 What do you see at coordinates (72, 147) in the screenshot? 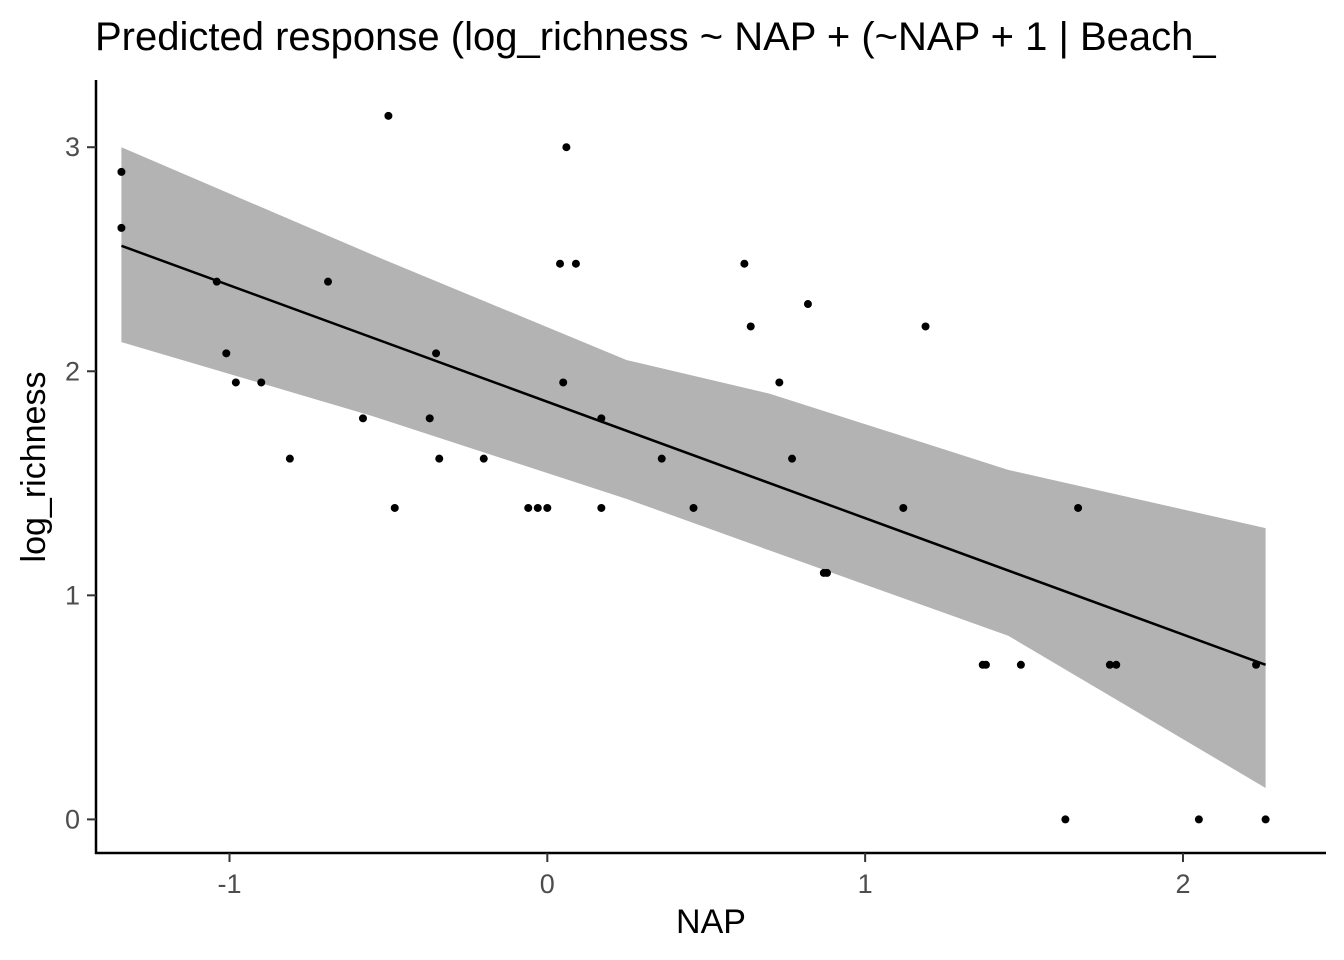
I see `y-tick-label: 3` at bounding box center [72, 147].